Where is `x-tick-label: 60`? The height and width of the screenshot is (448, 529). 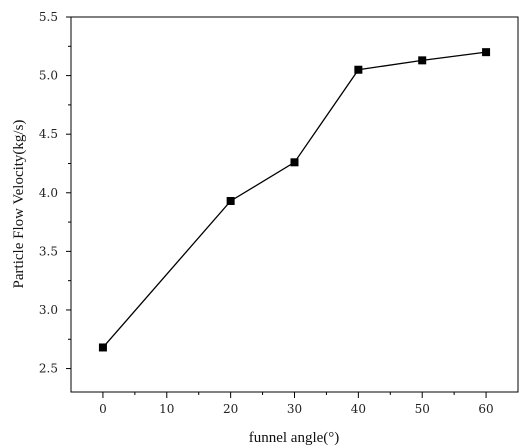 x-tick-label: 60 is located at coordinates (485, 409).